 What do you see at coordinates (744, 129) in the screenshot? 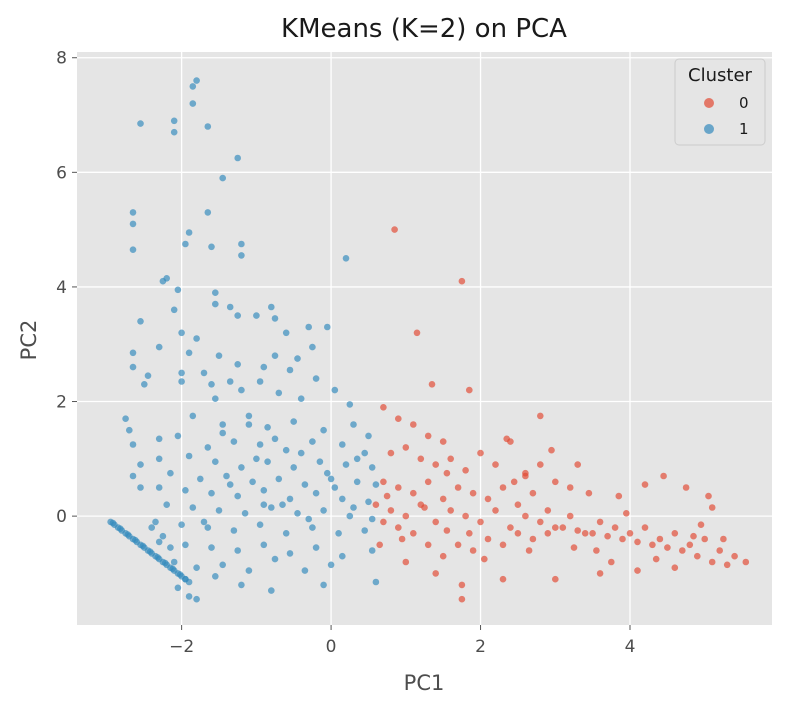
I see `legend-label-cluster-1: 1` at bounding box center [744, 129].